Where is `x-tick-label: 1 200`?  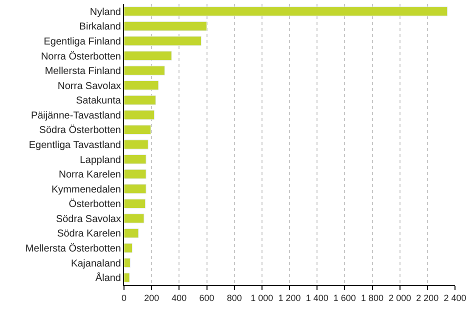 x-tick-label: 1 200 is located at coordinates (289, 297).